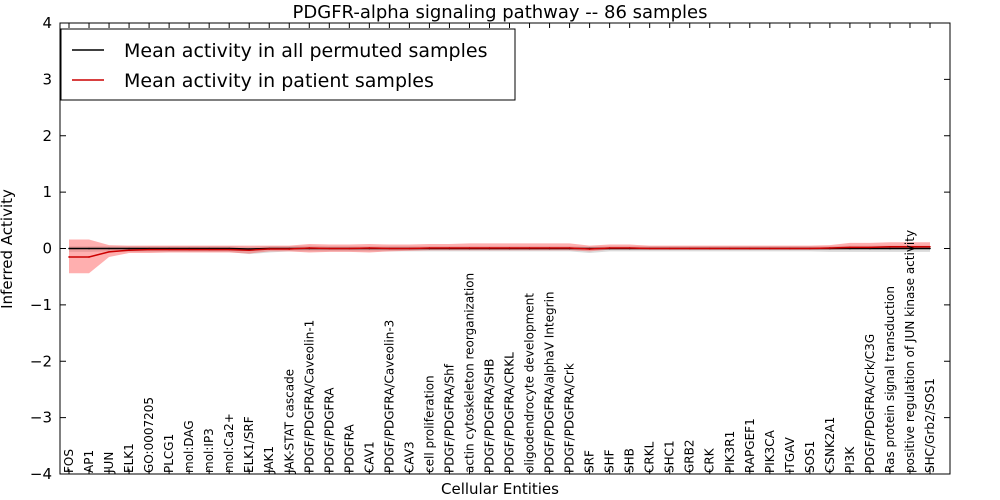  Describe the element at coordinates (305, 51) in the screenshot. I see `legend-label-permuted: Mean activity in all permuted samples` at that location.